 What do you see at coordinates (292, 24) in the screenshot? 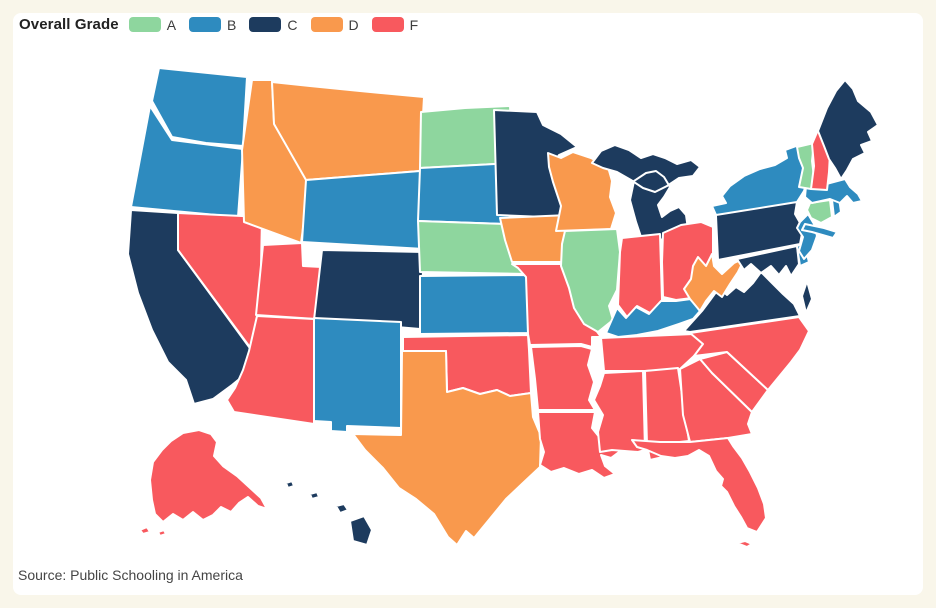
I see `legend-label-c: C` at bounding box center [292, 24].